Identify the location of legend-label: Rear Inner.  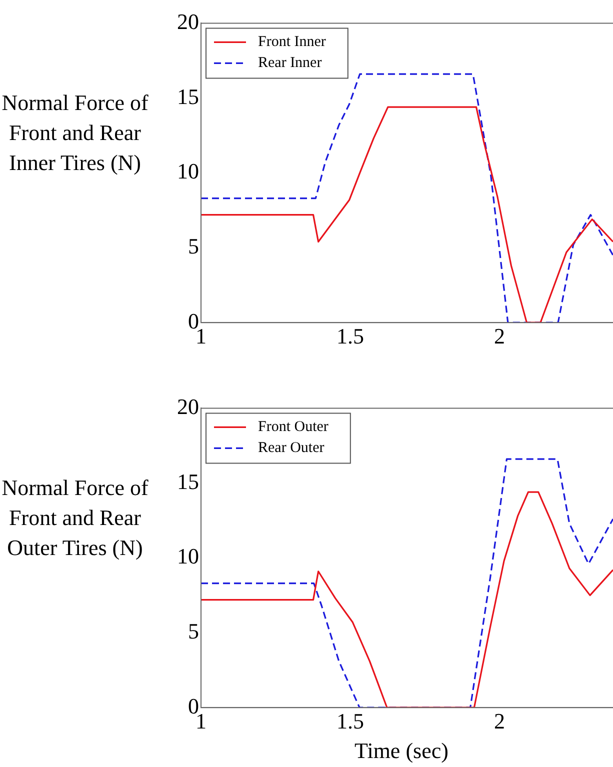
(290, 63).